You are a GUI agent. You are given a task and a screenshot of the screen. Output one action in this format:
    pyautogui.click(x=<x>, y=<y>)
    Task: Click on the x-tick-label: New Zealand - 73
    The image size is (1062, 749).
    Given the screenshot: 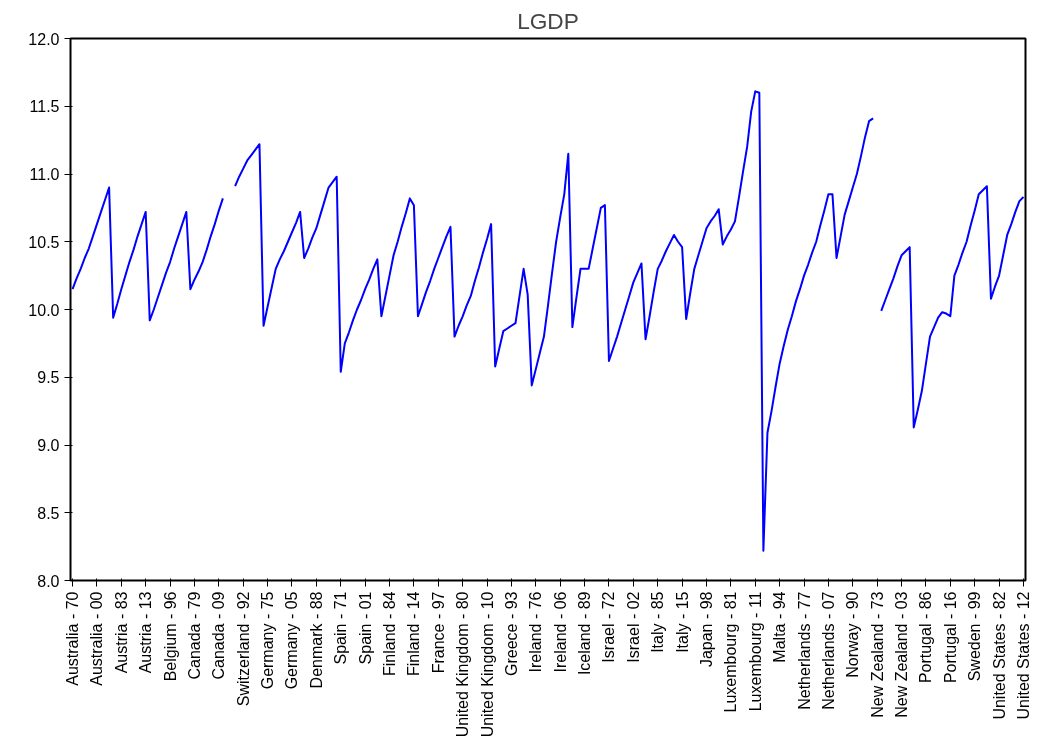 What is the action you would take?
    pyautogui.click(x=877, y=654)
    